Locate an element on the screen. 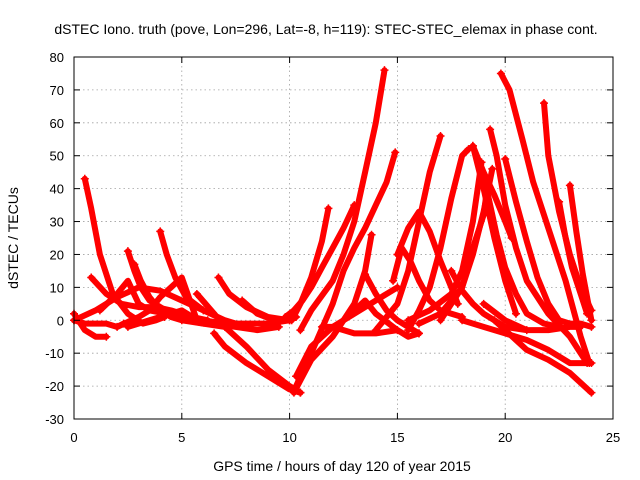  x-axis-label: GPS time / hours of day 120 of year 2015 is located at coordinates (342, 466).